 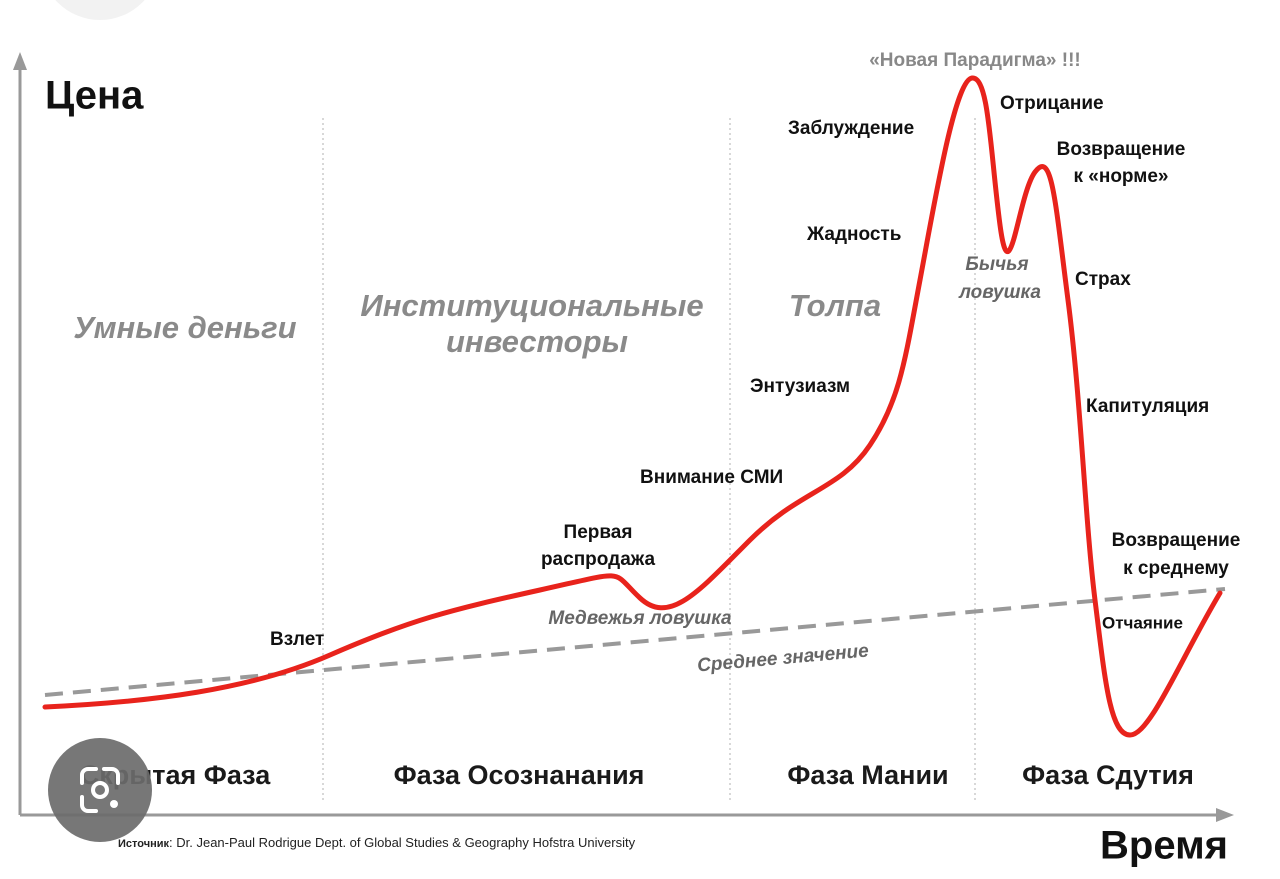 What do you see at coordinates (640, 618) in the screenshot?
I see `stage-label: Медвежья ловушка` at bounding box center [640, 618].